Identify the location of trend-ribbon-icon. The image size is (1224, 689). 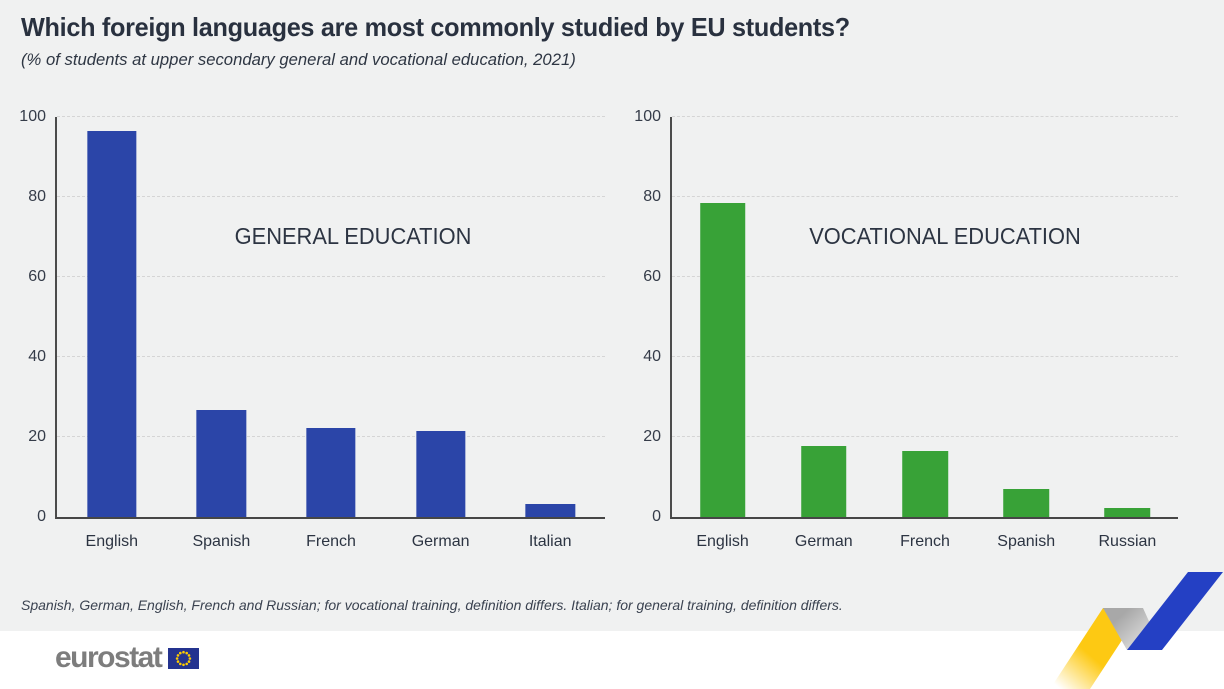
(1136, 630).